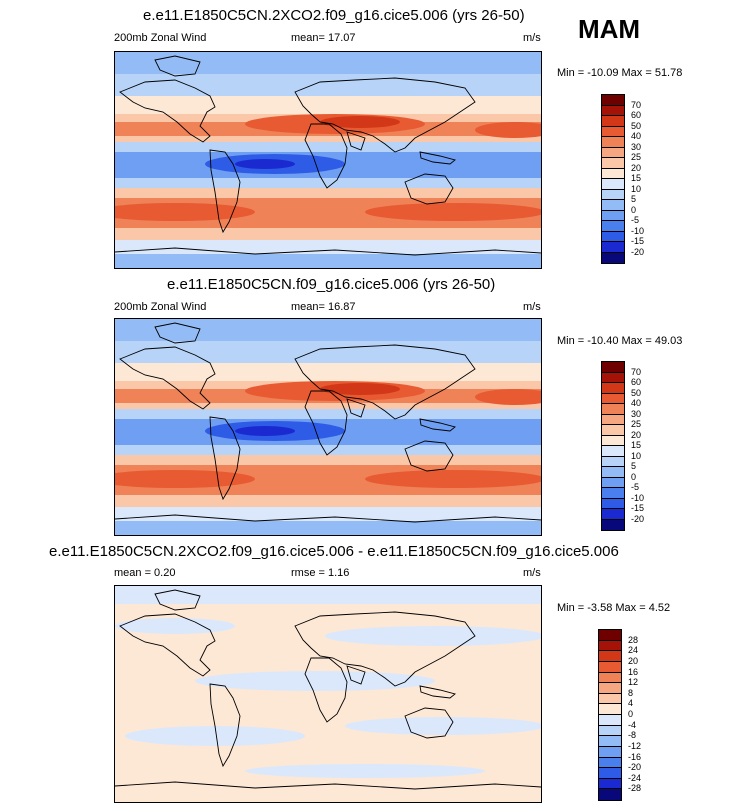 This screenshot has width=733, height=807. Describe the element at coordinates (620, 341) in the screenshot. I see `panel-2-minmax: Min = -10.40 Max = 49.03` at that location.